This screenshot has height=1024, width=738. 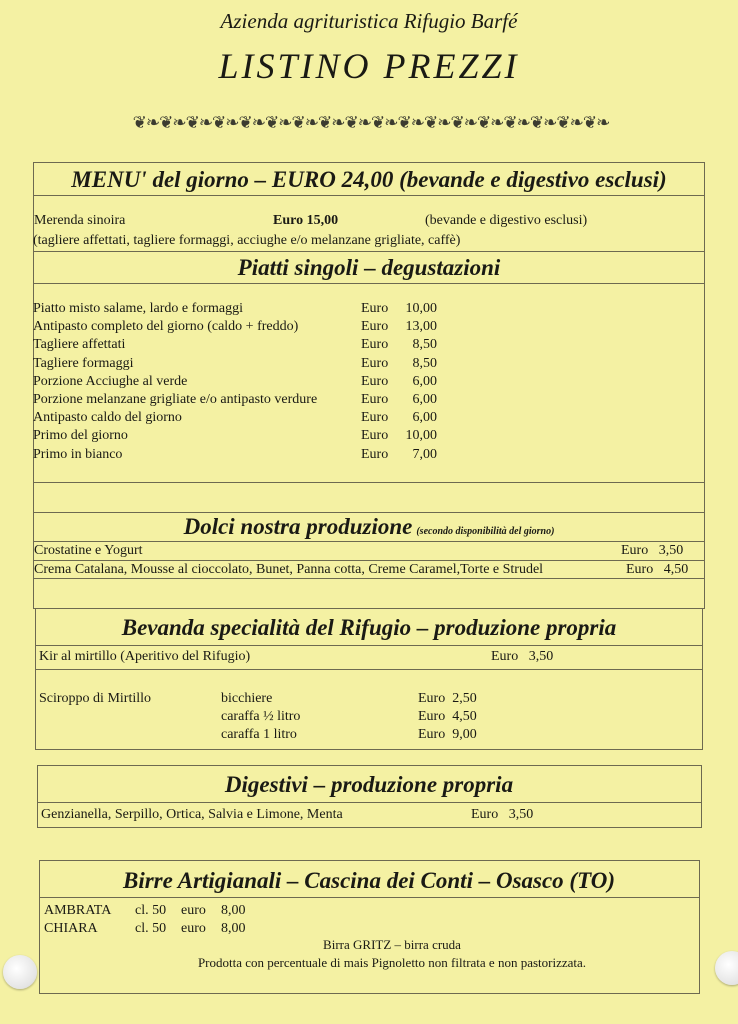 What do you see at coordinates (369, 267) in the screenshot?
I see `piatti-heading: Piatti singoli – degustazioni` at bounding box center [369, 267].